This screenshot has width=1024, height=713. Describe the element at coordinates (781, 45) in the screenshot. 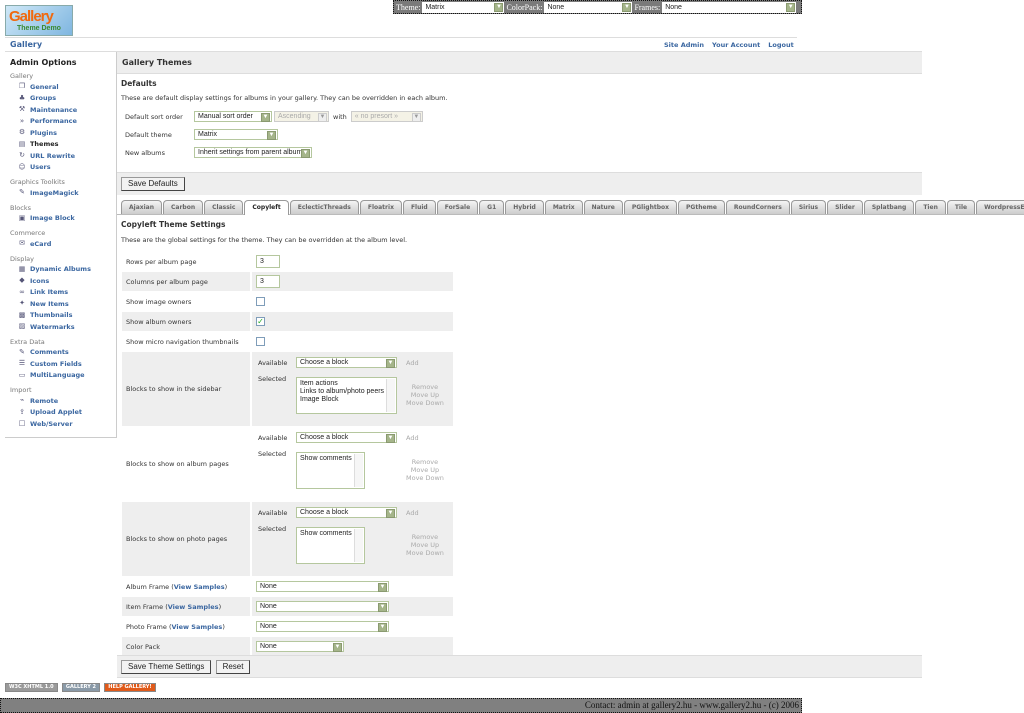

I see `logout-link: Logout` at that location.